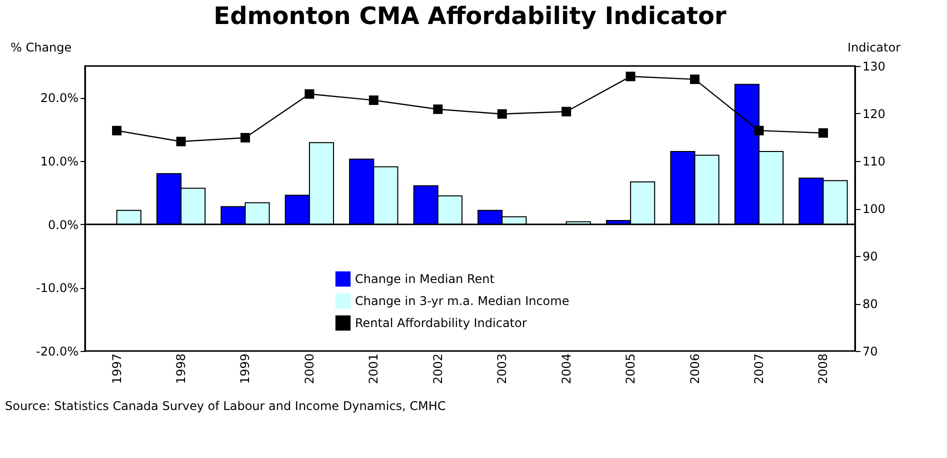 The width and height of the screenshot is (947, 458). Describe the element at coordinates (59, 161) in the screenshot. I see `y-tick-label: 10.0%` at that location.